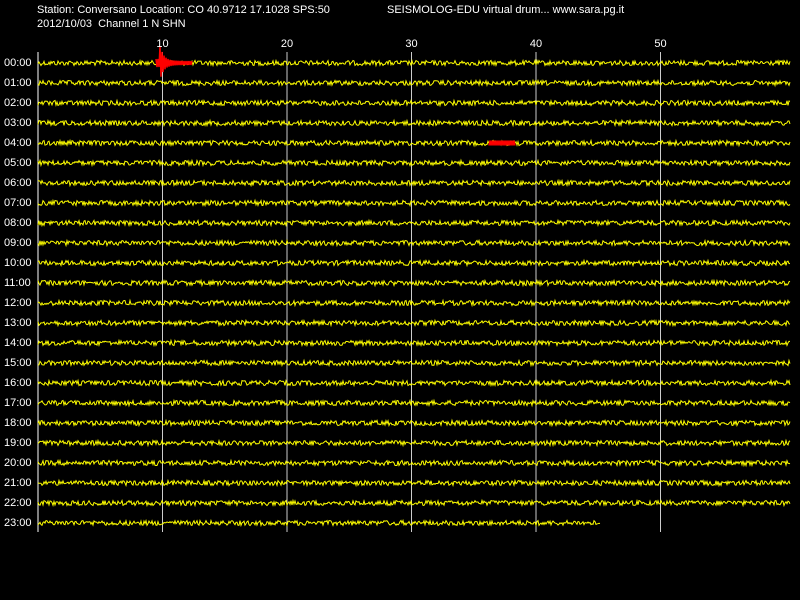 The height and width of the screenshot is (600, 800). What do you see at coordinates (18, 423) in the screenshot?
I see `hour-label: 18:00` at bounding box center [18, 423].